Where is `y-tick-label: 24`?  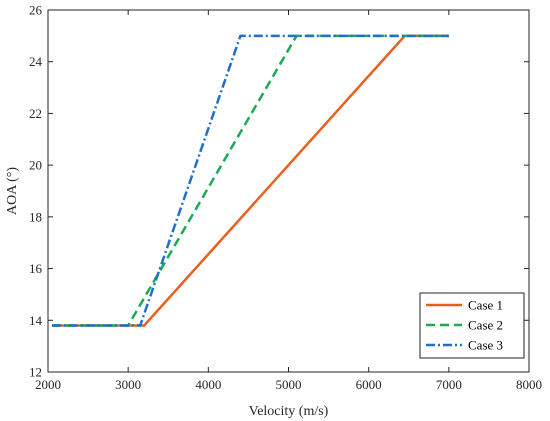 y-tick-label: 24 is located at coordinates (36, 61).